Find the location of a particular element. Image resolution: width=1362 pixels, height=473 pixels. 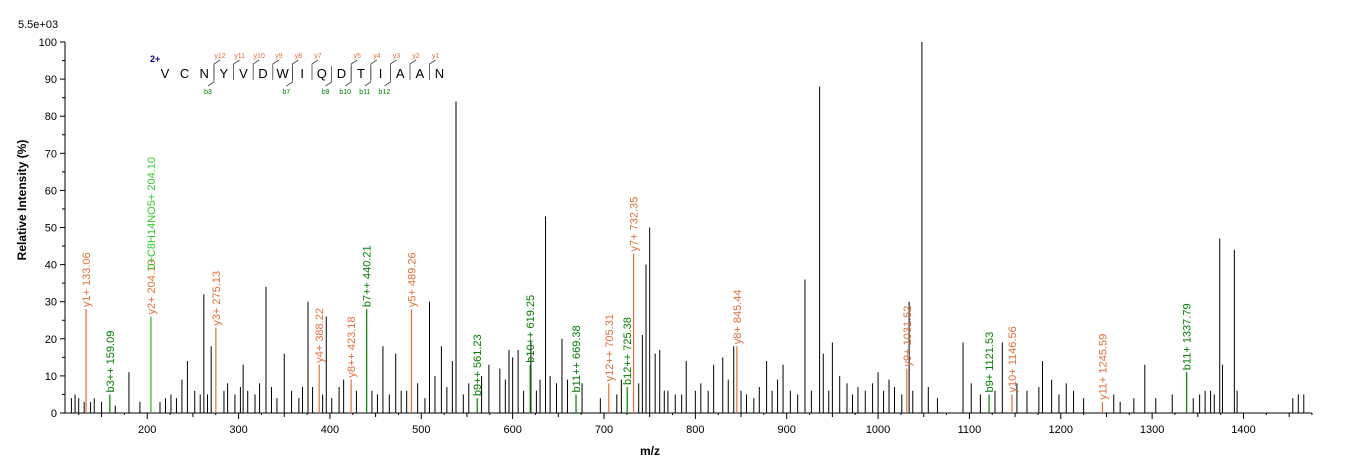

b-ion-tag: b7 is located at coordinates (287, 92).